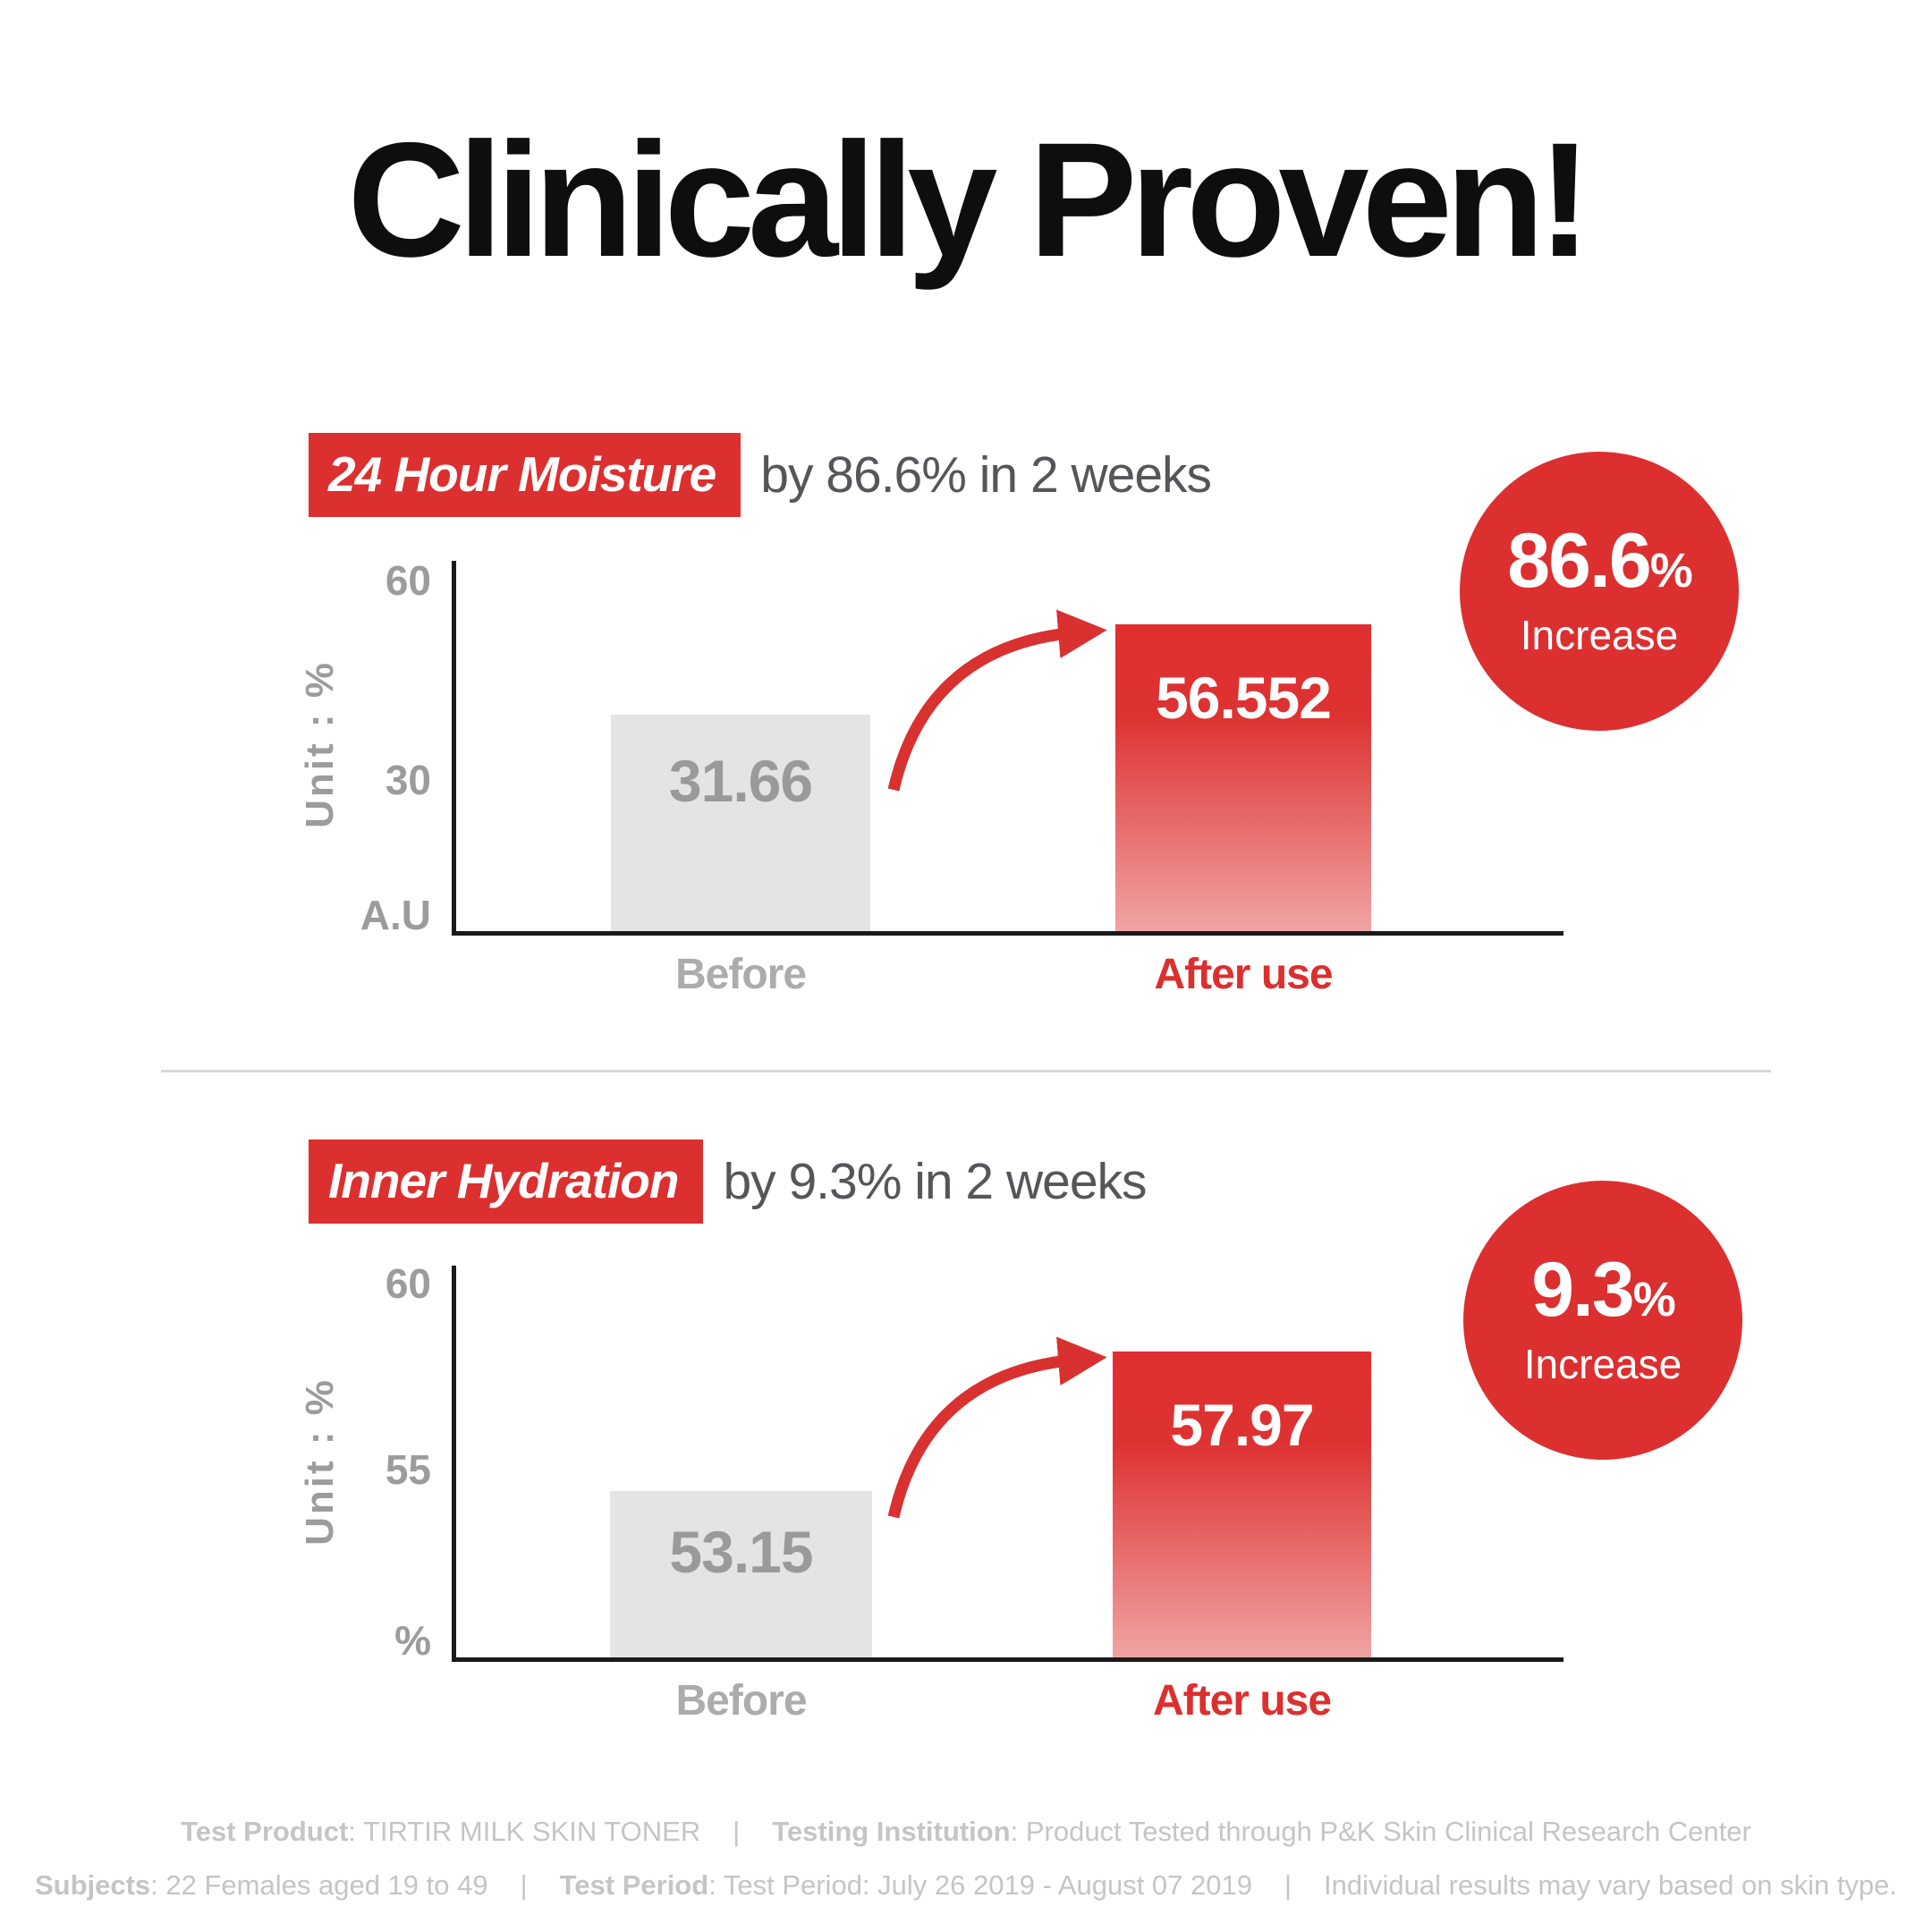  Describe the element at coordinates (1243, 974) in the screenshot. I see `chart-1-label-after: After use` at that location.